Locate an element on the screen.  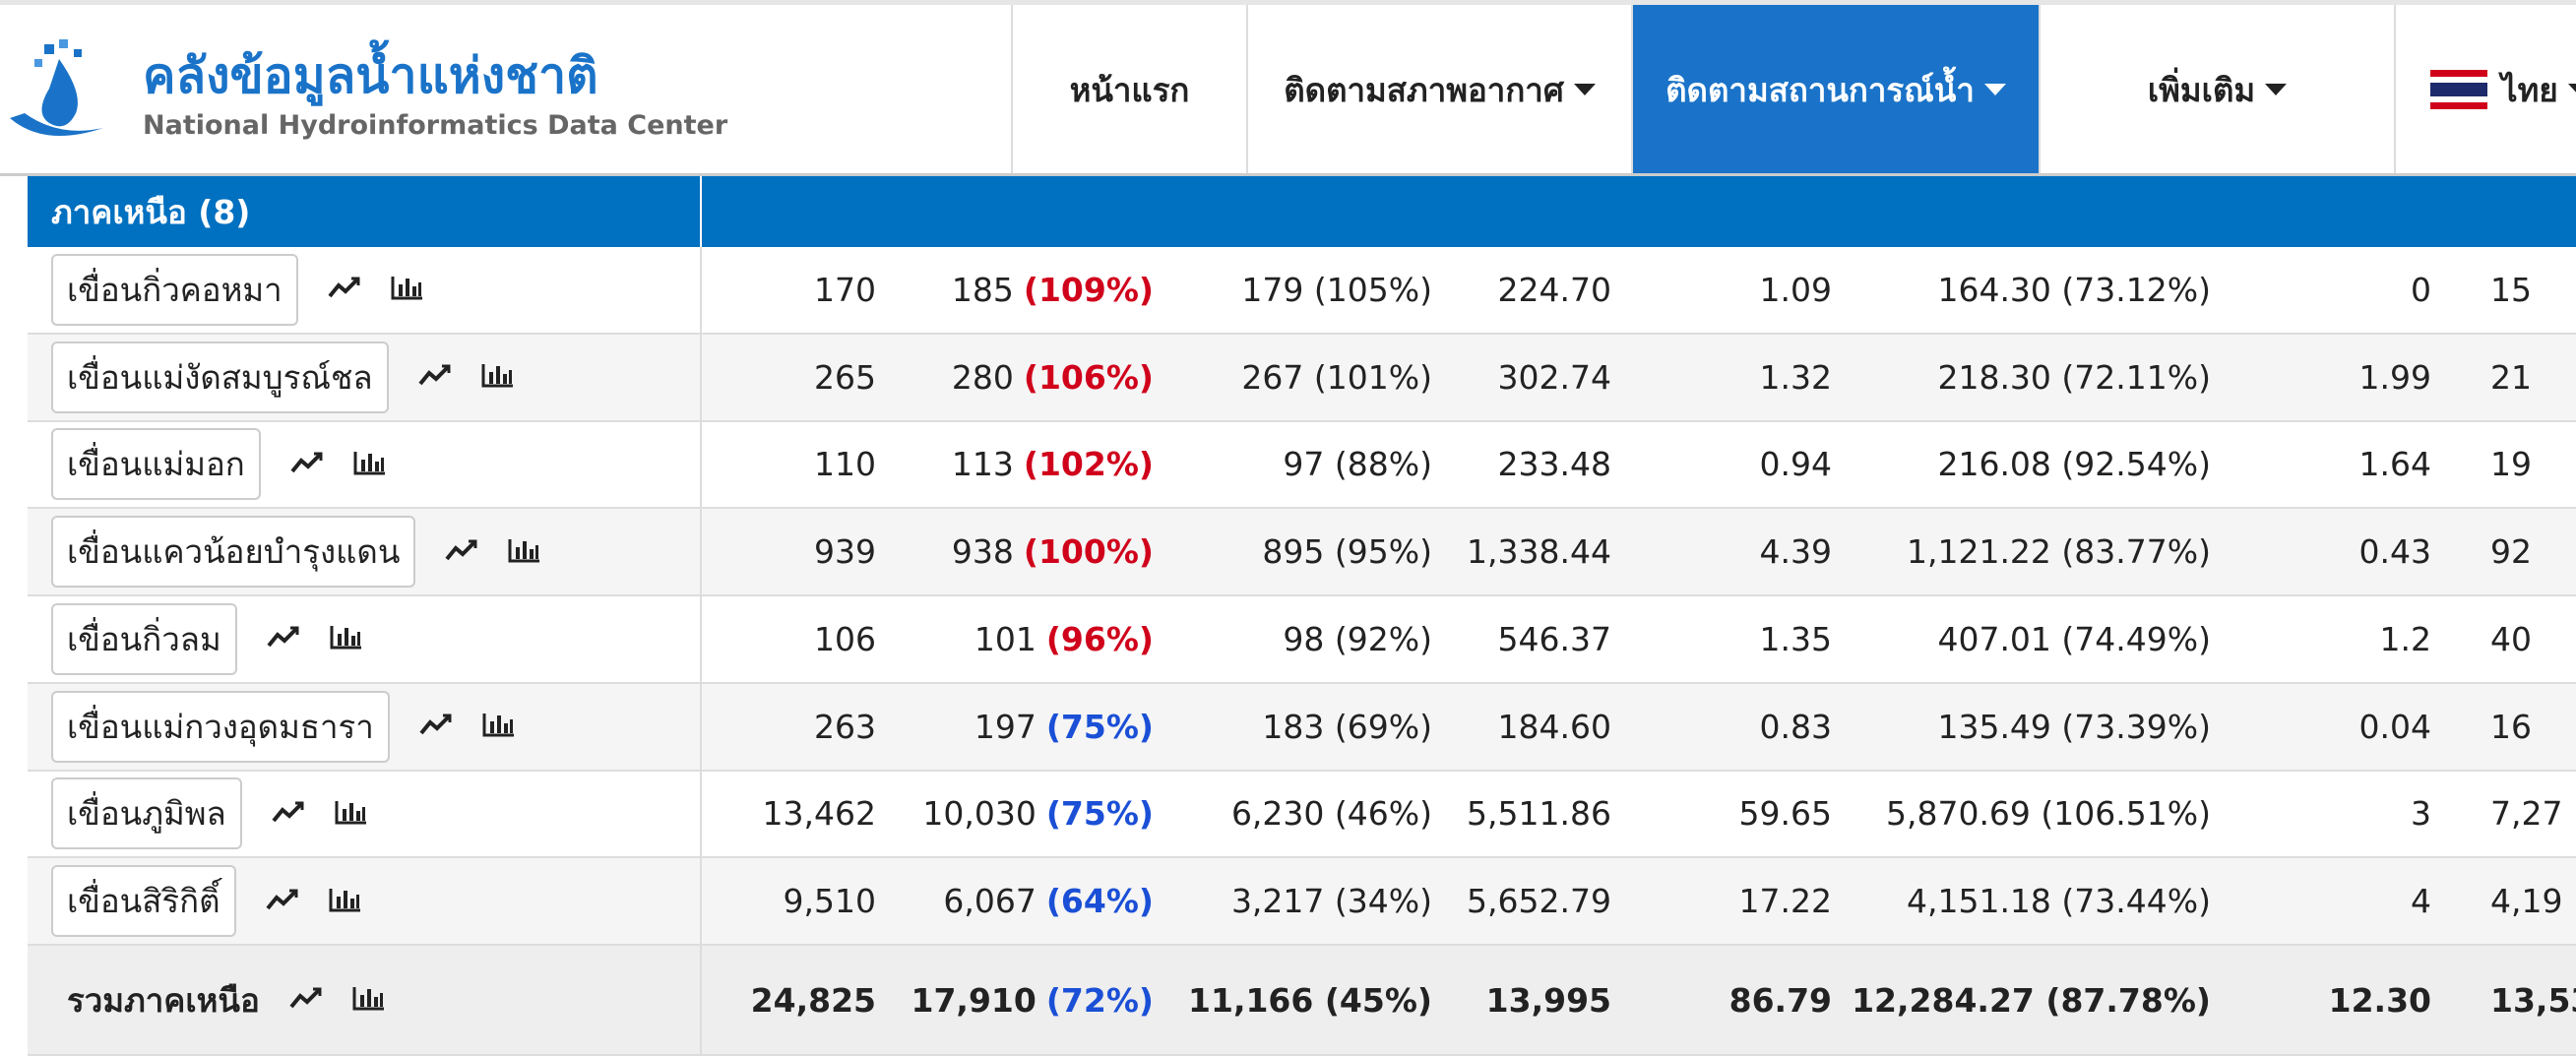
data-cell: 106 is located at coordinates (845, 639).